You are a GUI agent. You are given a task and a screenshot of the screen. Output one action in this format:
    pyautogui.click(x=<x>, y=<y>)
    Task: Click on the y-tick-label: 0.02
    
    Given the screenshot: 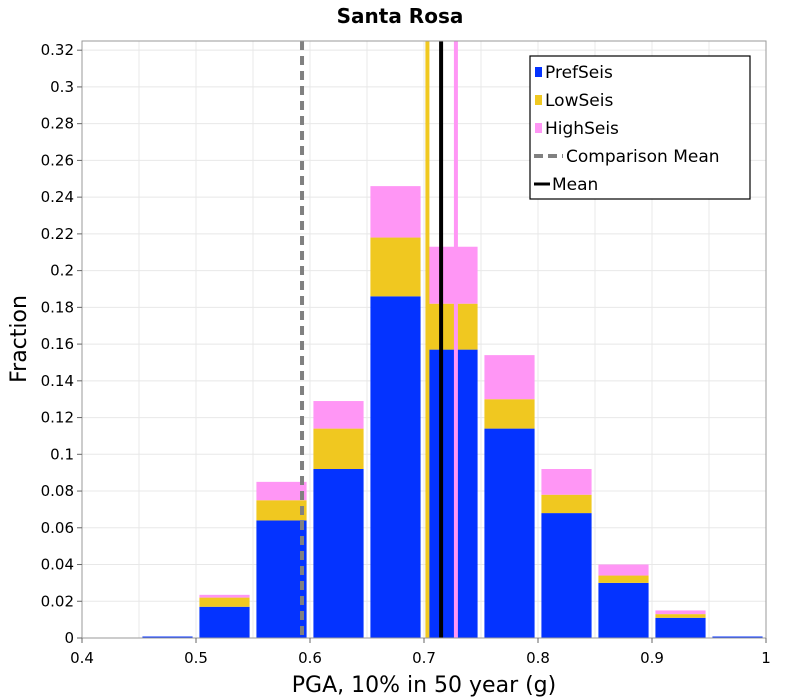 What is the action you would take?
    pyautogui.click(x=57, y=601)
    